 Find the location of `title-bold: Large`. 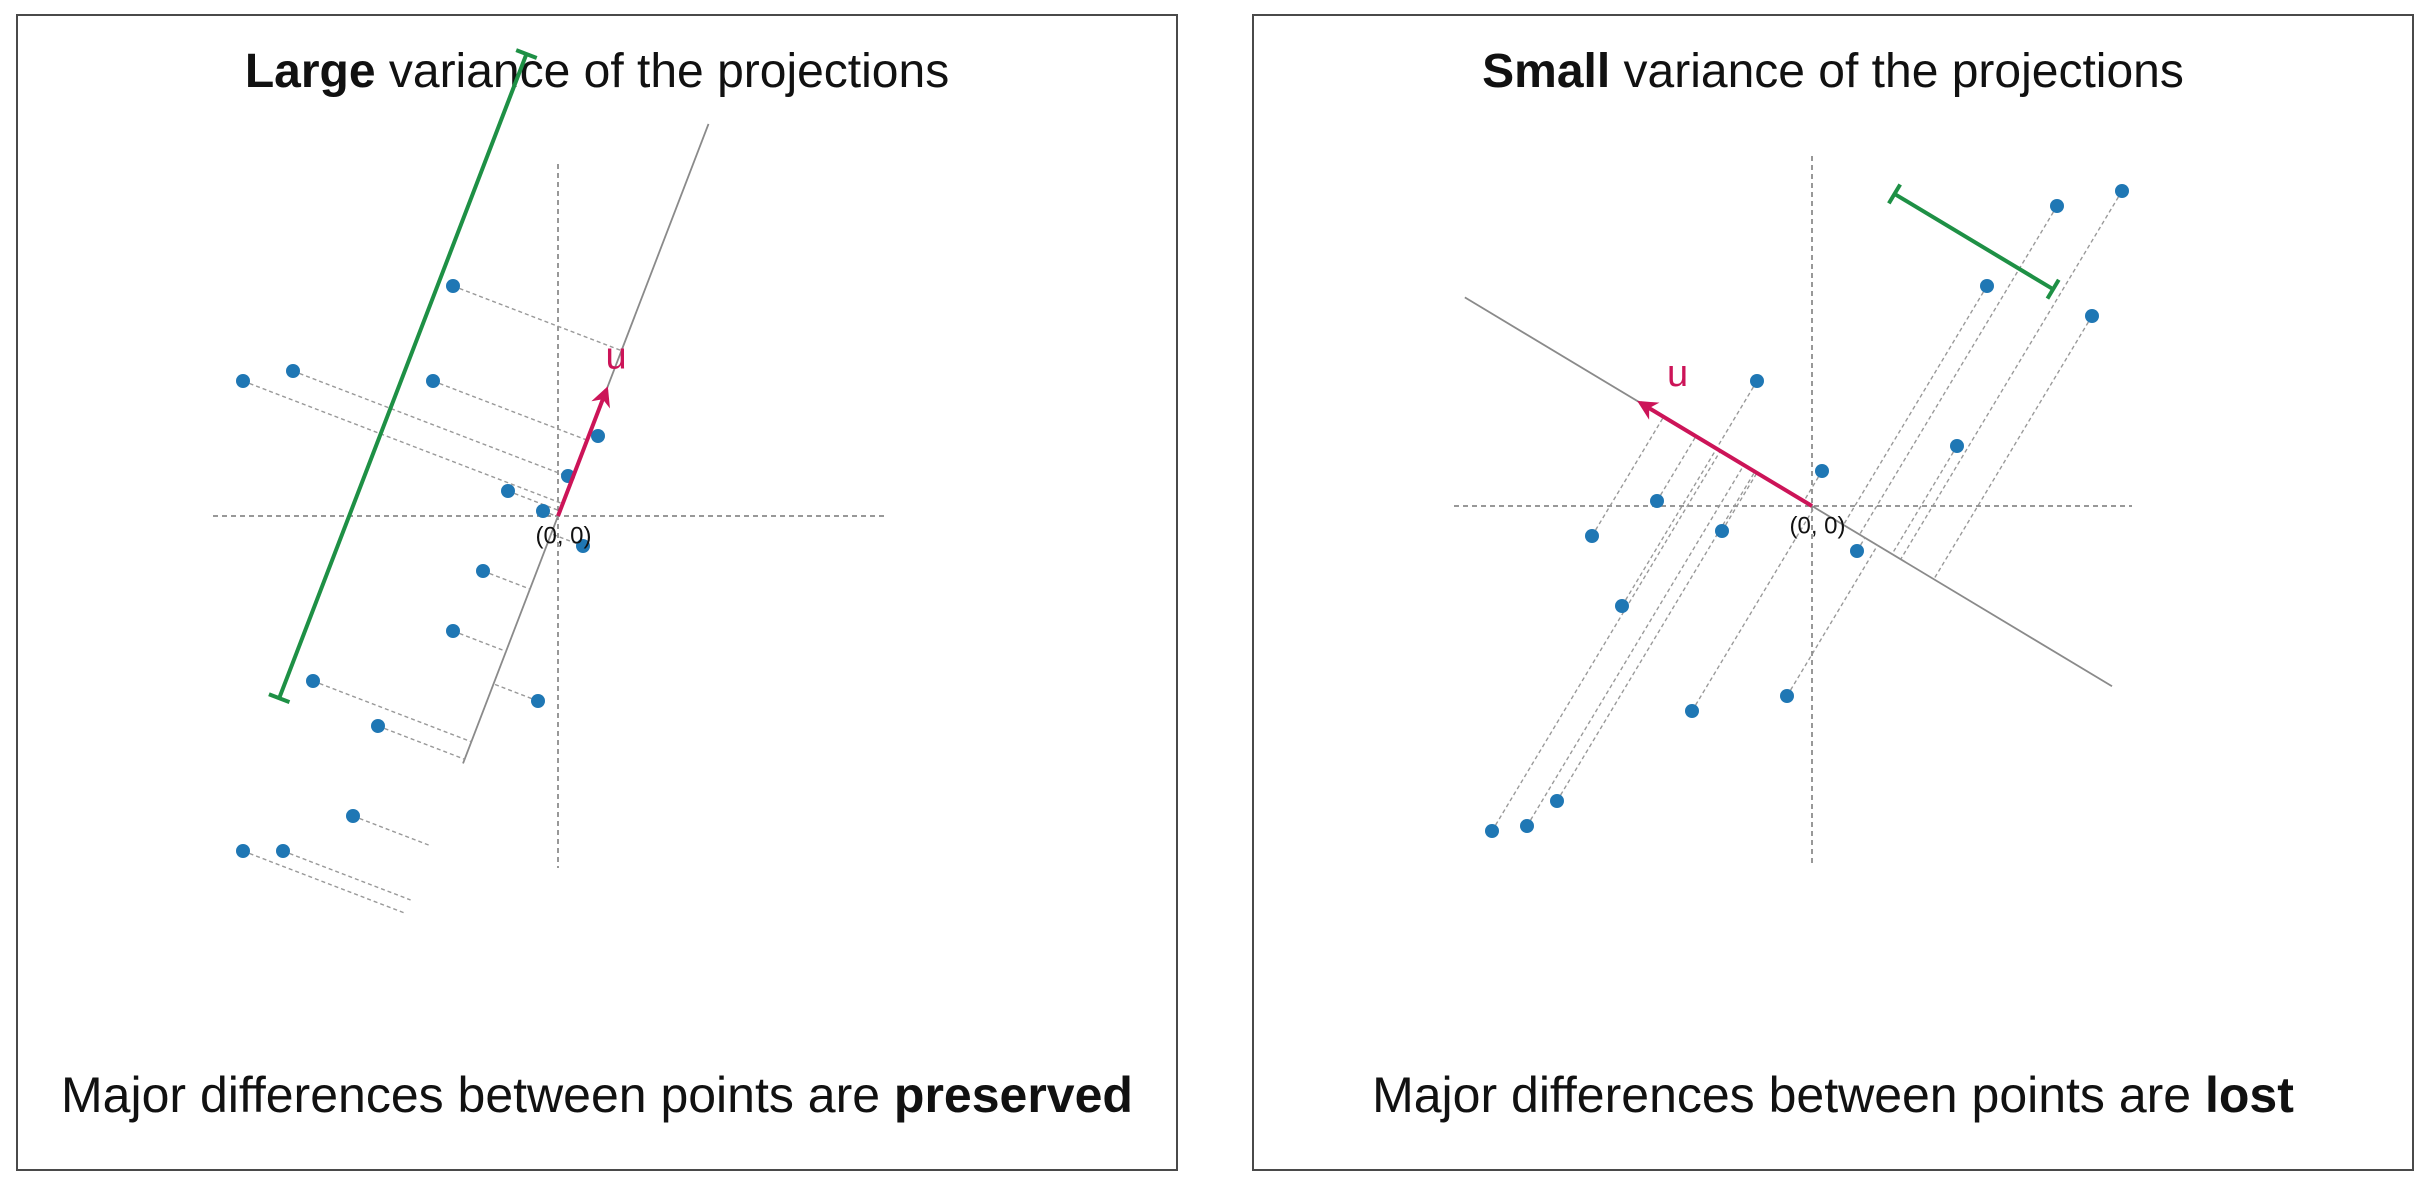

title-bold: Large is located at coordinates (310, 71).